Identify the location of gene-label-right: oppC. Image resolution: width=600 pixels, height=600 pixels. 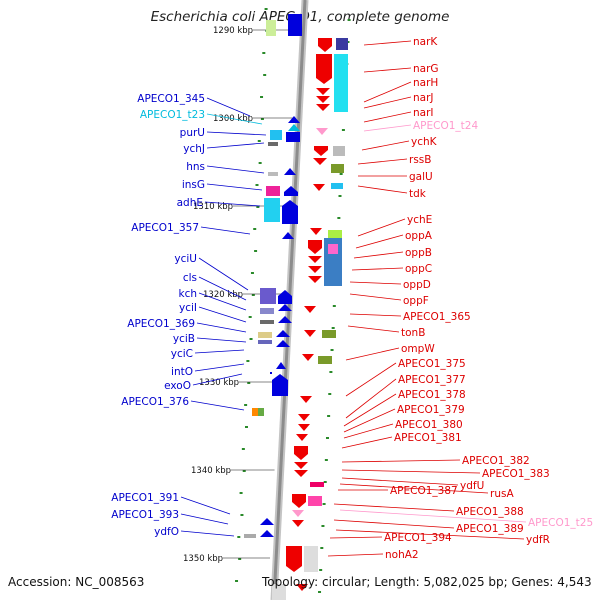
(418, 269).